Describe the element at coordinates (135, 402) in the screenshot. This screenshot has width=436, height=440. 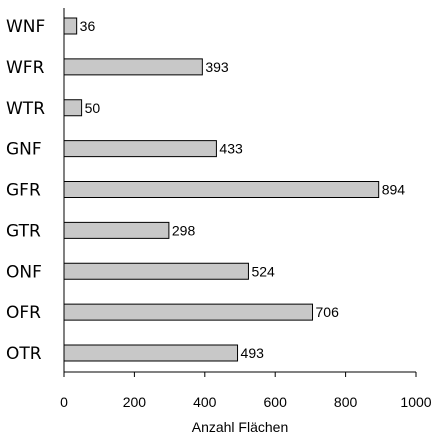
I see `x-tick-label: 200` at that location.